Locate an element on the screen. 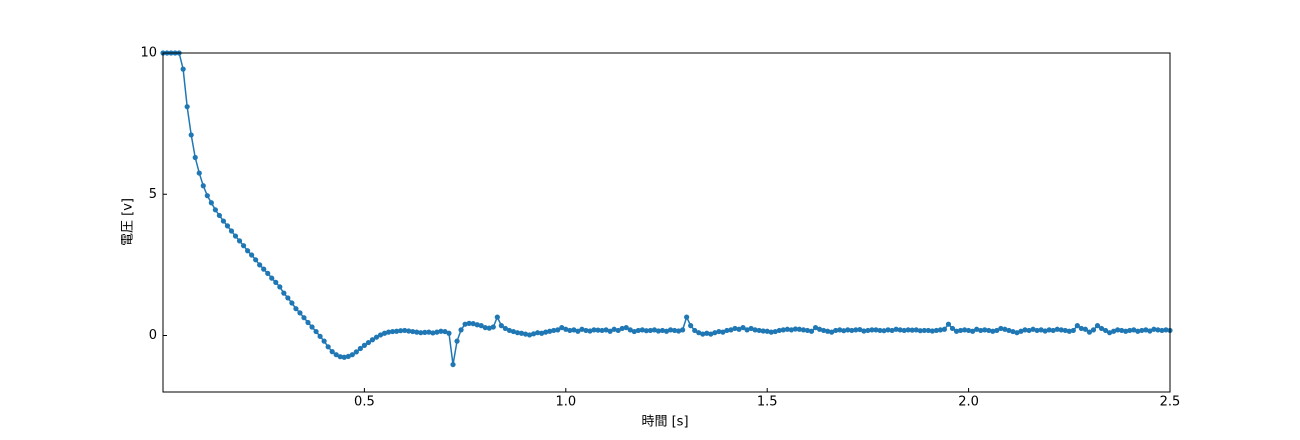  y-tick-label: 10 is located at coordinates (148, 53).